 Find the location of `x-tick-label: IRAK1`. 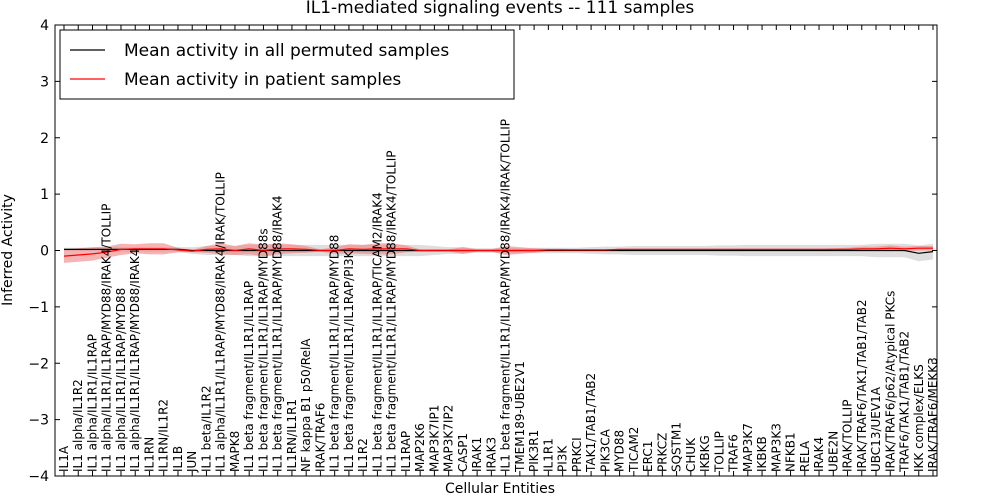

x-tick-label: IRAK1 is located at coordinates (477, 454).